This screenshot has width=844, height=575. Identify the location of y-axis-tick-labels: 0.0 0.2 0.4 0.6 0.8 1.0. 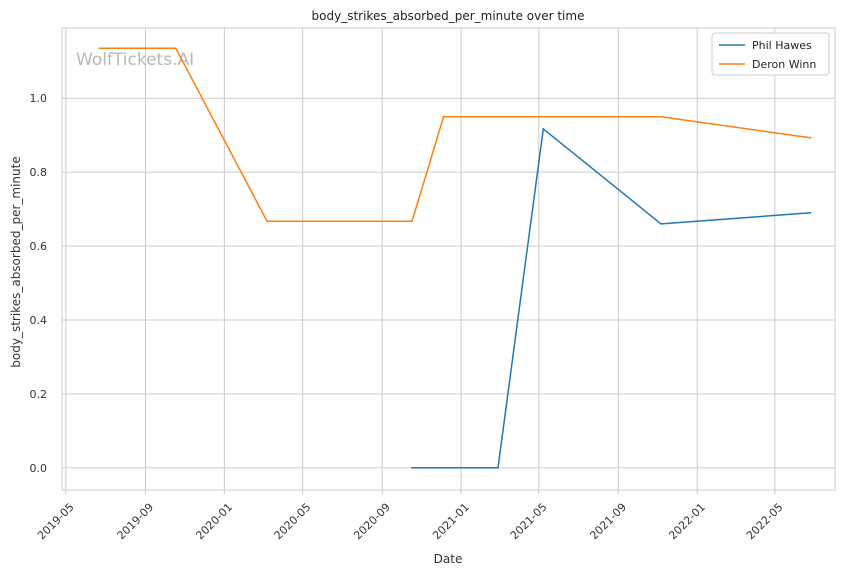
(39, 283).